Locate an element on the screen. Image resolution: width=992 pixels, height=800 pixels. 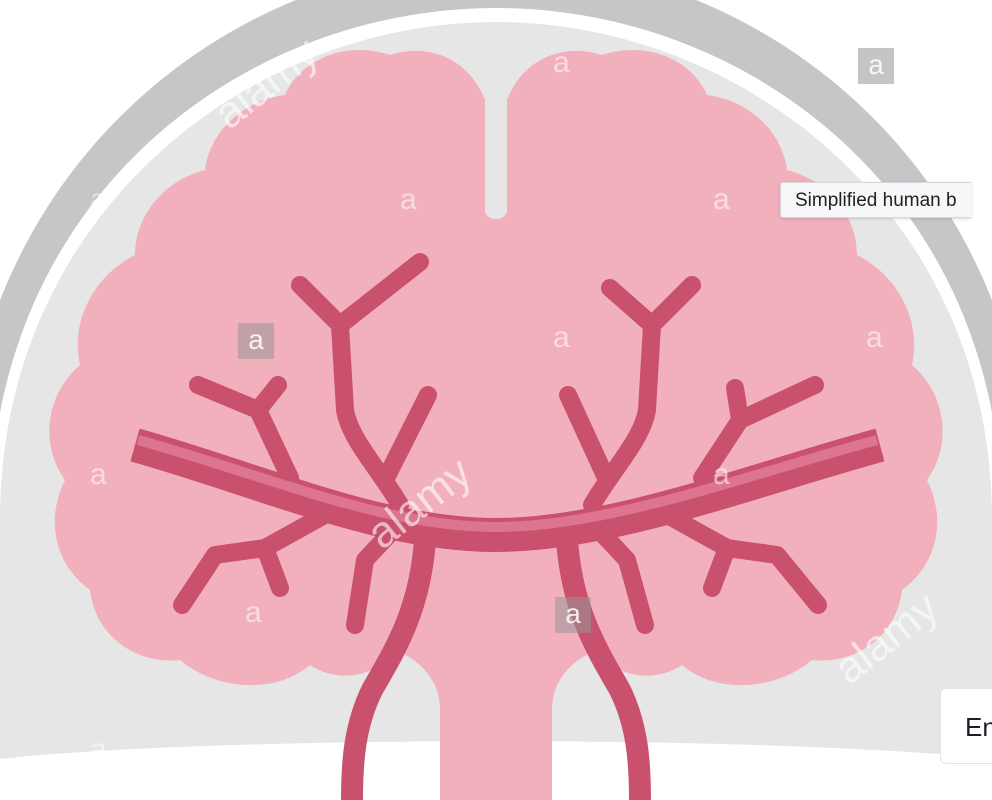
language-button: En is located at coordinates (966, 726).